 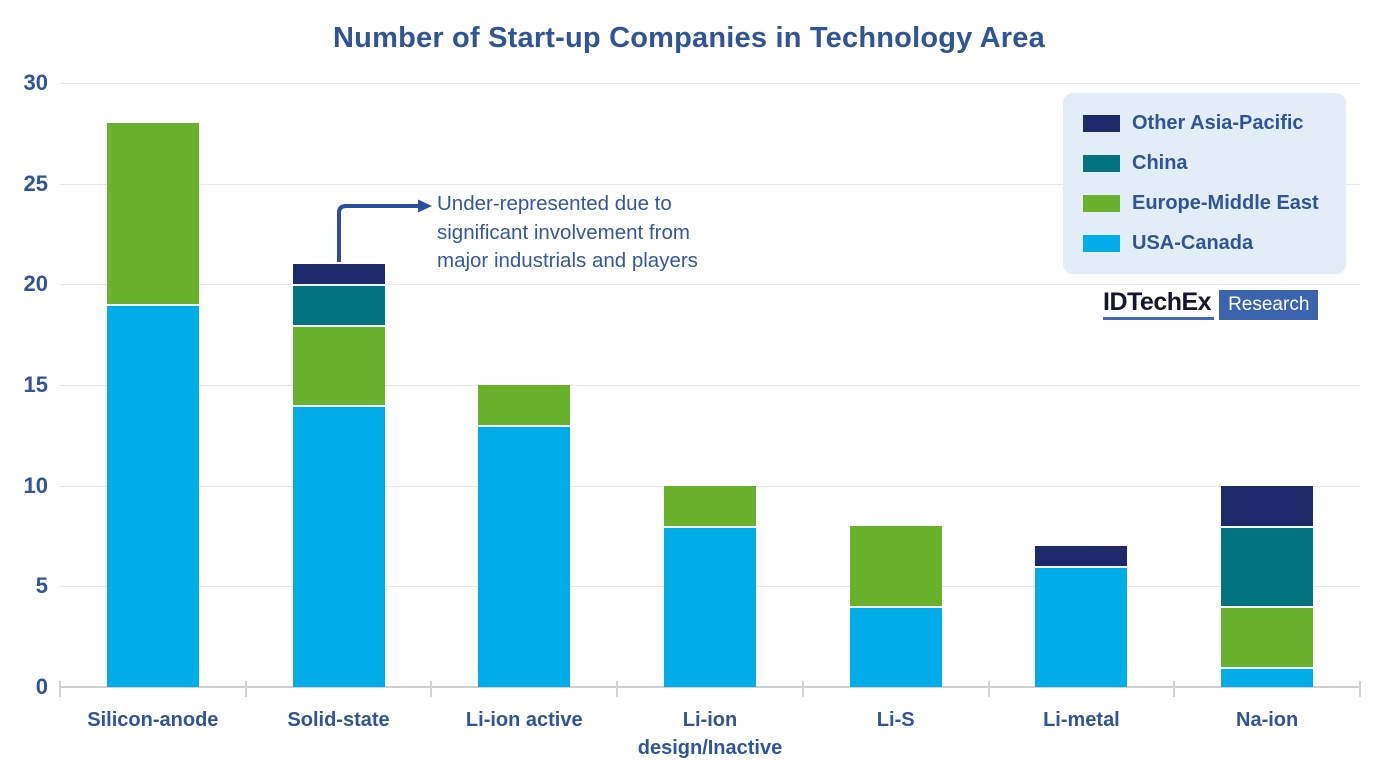 What do you see at coordinates (1267, 566) in the screenshot?
I see `bar-segment-na-ion-china` at bounding box center [1267, 566].